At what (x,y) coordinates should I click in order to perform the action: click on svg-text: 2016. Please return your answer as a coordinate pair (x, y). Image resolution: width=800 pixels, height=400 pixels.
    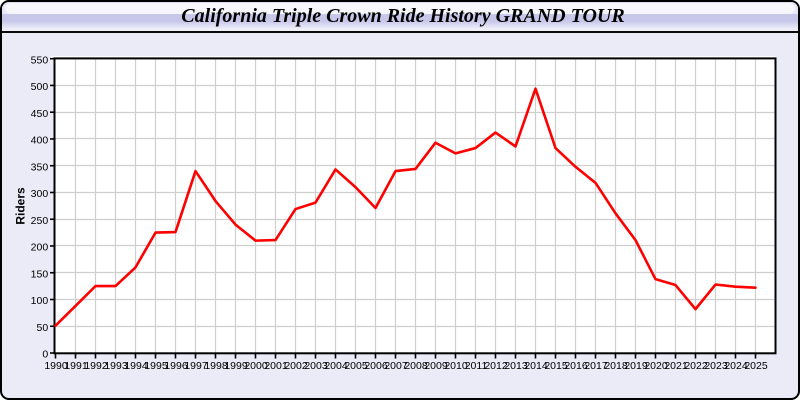
    Looking at the image, I should click on (576, 366).